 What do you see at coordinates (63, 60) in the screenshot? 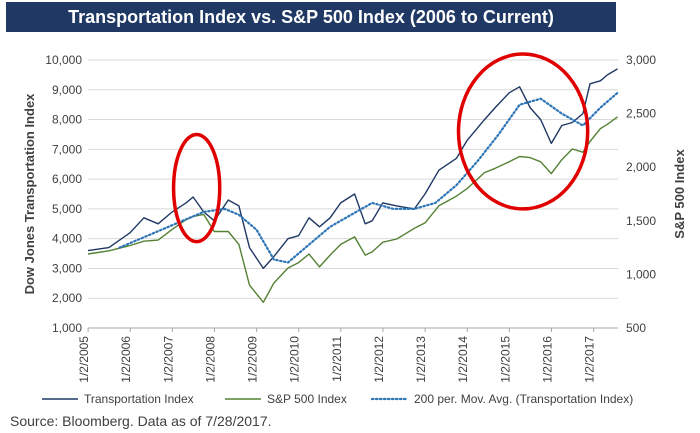
I see `y-left-tick-label: 10,000` at bounding box center [63, 60].